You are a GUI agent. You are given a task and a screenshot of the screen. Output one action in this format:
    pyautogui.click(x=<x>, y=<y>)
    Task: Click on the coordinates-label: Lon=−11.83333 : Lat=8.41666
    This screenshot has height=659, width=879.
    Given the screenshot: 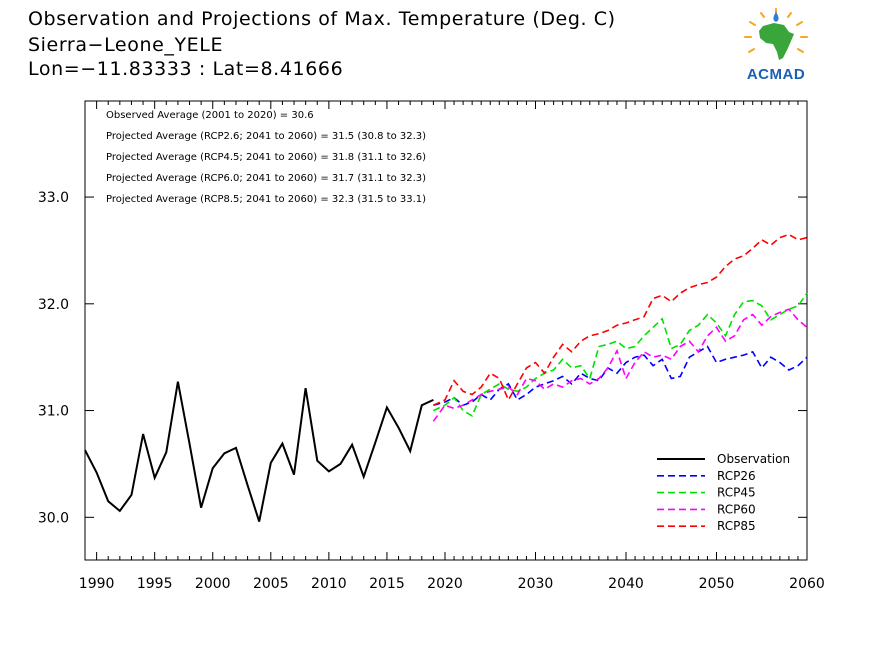 What is the action you would take?
    pyautogui.click(x=186, y=69)
    